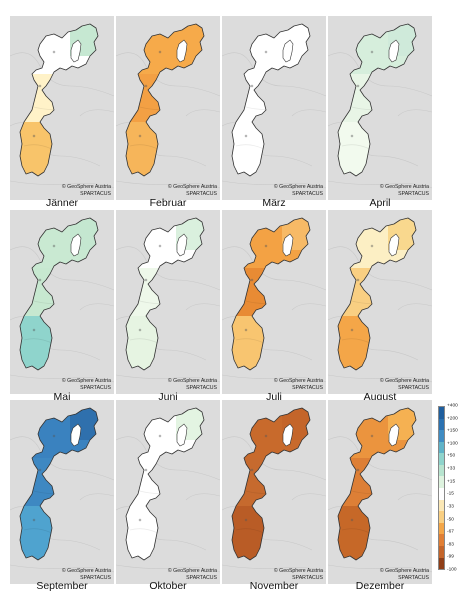  Describe the element at coordinates (274, 586) in the screenshot. I see `month-label: November` at that location.